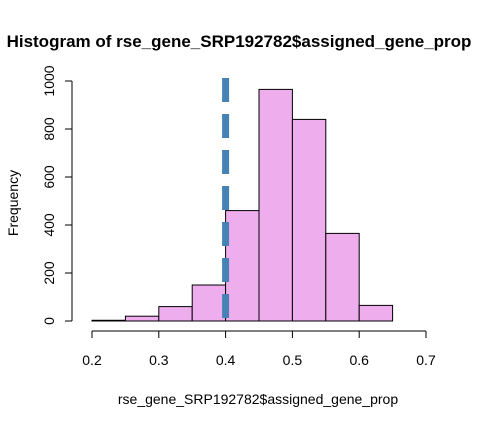  Describe the element at coordinates (49, 321) in the screenshot. I see `y-tick-label: 0` at that location.